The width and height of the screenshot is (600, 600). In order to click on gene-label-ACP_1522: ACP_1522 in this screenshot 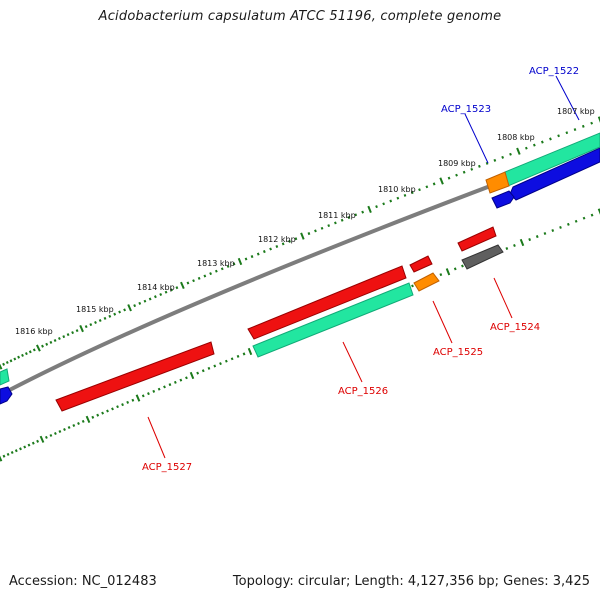, I will do `click(554, 71)`.